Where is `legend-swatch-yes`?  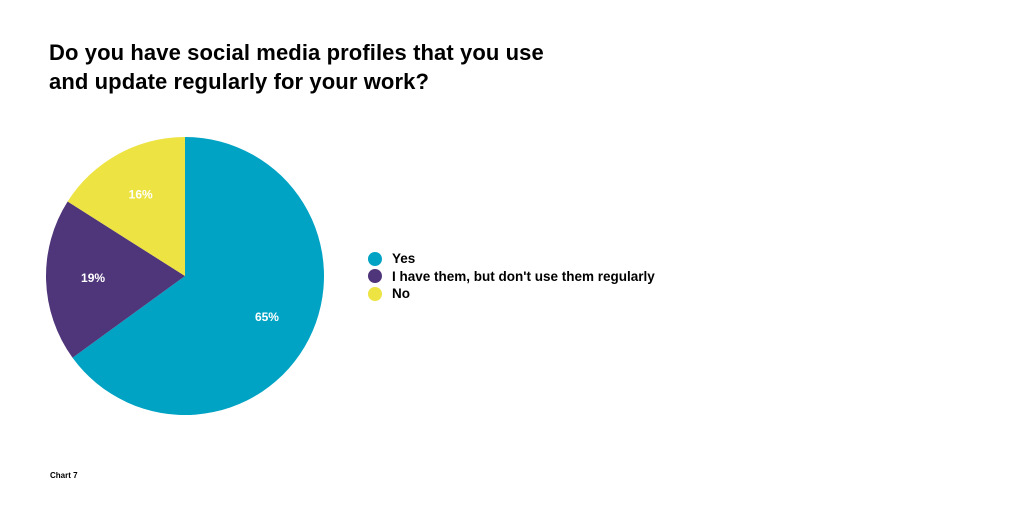 legend-swatch-yes is located at coordinates (375, 258).